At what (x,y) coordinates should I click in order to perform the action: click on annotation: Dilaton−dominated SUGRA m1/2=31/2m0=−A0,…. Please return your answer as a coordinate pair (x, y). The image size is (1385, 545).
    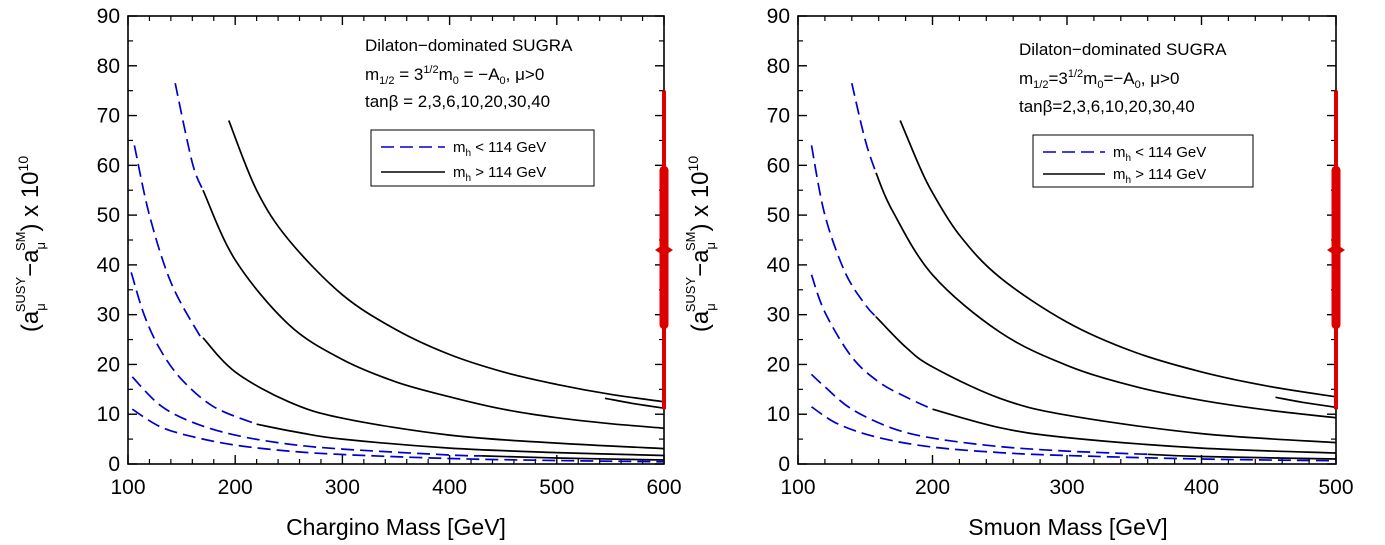
    Looking at the image, I should click on (1123, 78).